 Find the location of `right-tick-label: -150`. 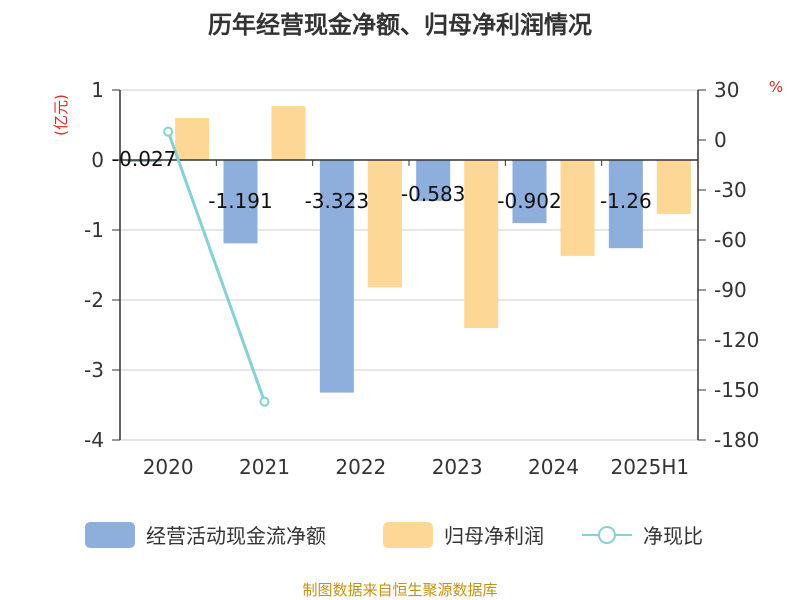

right-tick-label: -150 is located at coordinates (736, 390).